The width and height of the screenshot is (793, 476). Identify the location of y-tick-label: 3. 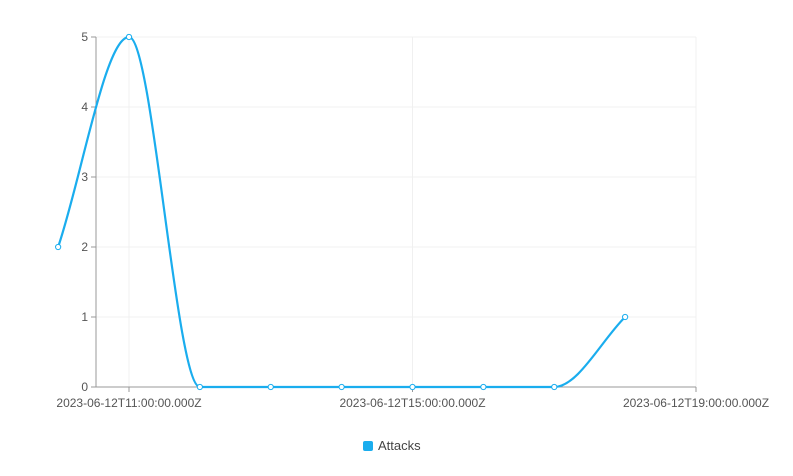
(84, 177).